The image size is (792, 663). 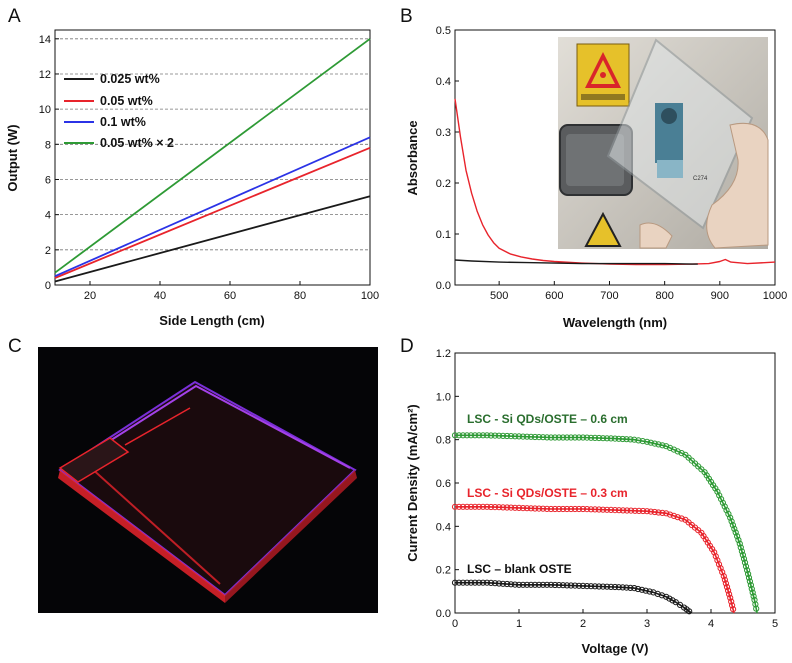 What do you see at coordinates (407, 346) in the screenshot?
I see `panel-d-letter: D` at bounding box center [407, 346].